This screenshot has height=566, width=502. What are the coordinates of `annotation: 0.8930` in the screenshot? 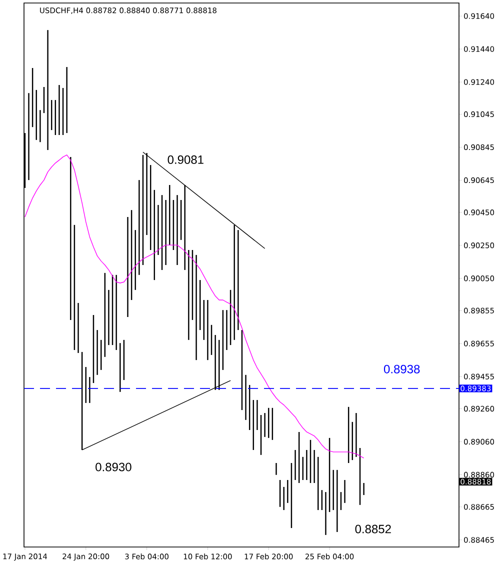 It's located at (114, 467).